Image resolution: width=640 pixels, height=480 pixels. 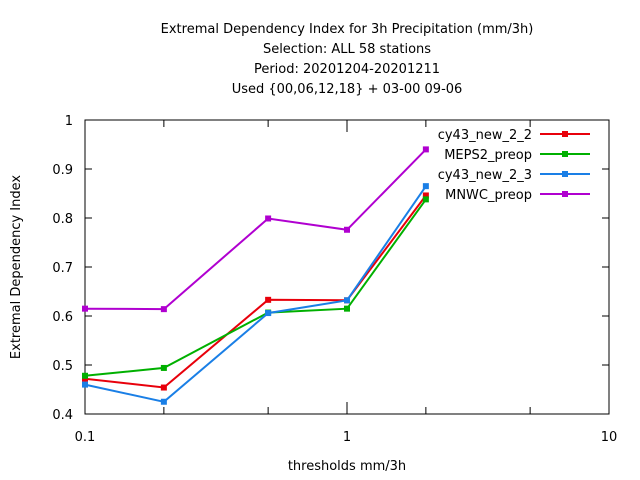 What do you see at coordinates (488, 155) in the screenshot?
I see `legend-label: MEPS2_preop` at bounding box center [488, 155].